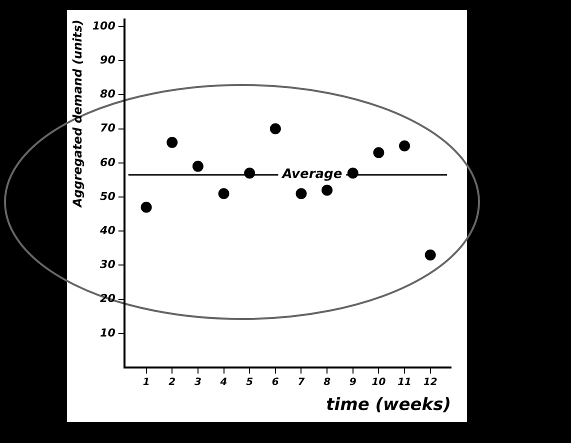 The height and width of the screenshot is (443, 571). I want to click on y-tick-label: 100, so click(104, 25).